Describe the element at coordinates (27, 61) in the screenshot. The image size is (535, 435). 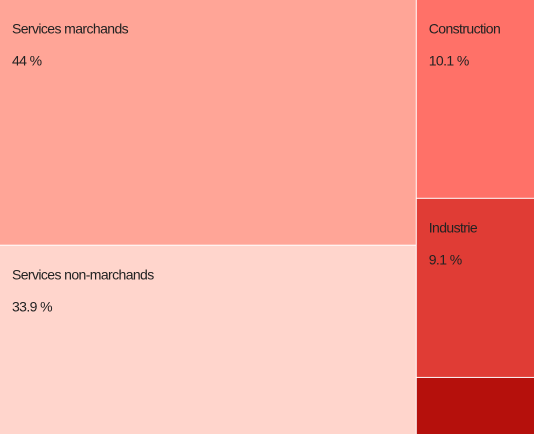
I see `tile-value: 44 %` at that location.